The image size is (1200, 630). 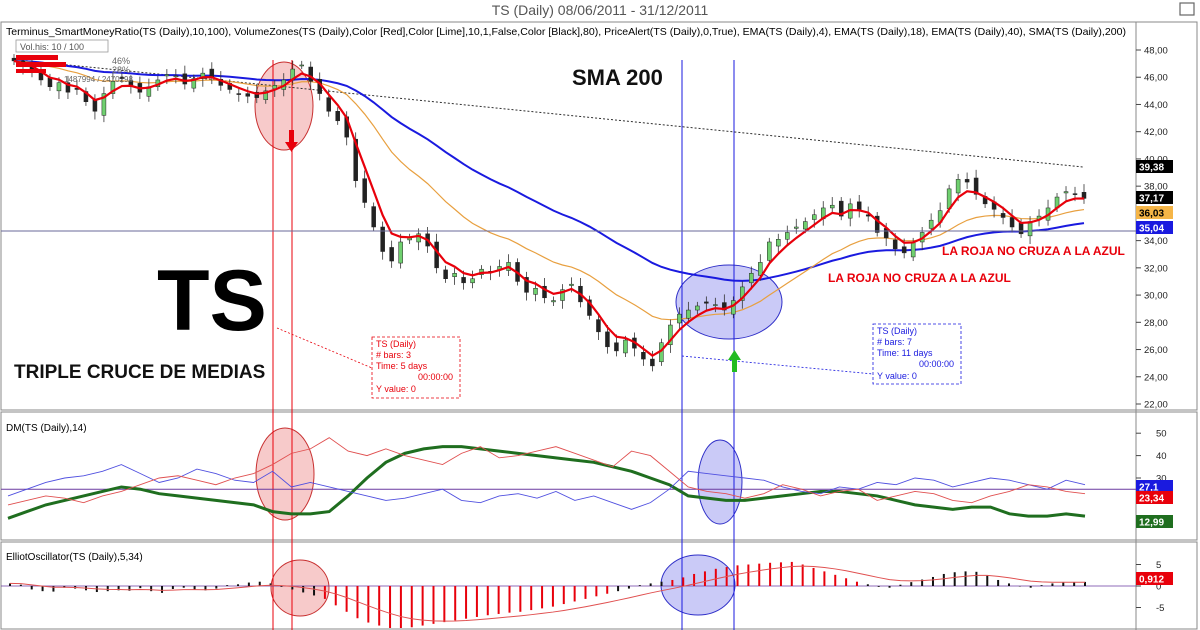 I want to click on y-tick-label: 28,00, so click(x=1156, y=323).